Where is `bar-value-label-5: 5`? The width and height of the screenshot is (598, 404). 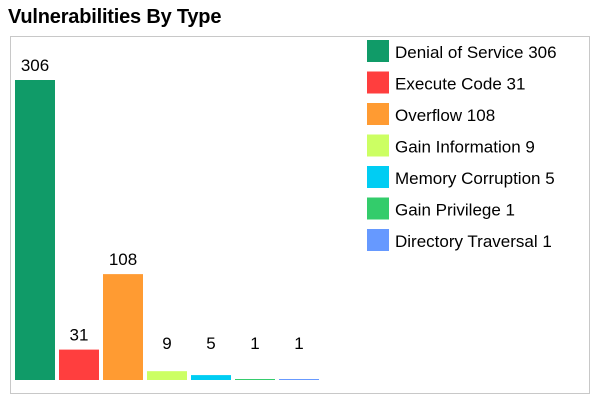 bar-value-label-5: 5 is located at coordinates (210, 343).